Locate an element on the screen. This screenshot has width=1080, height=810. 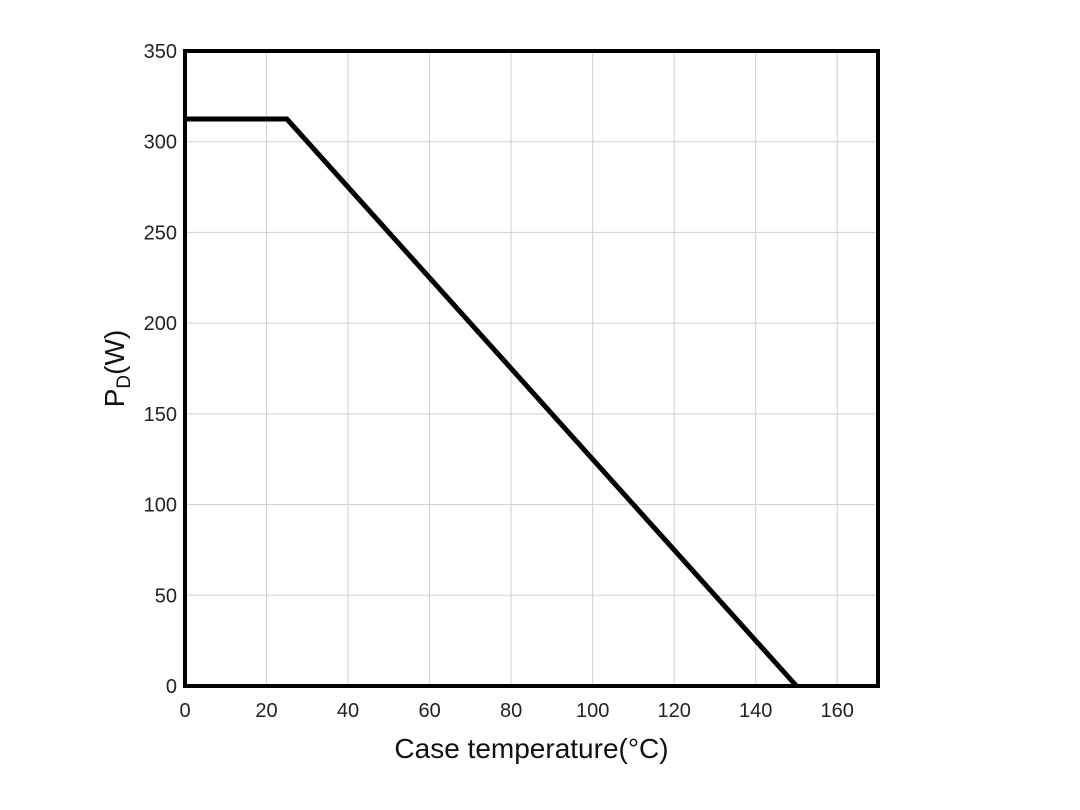
y-tick-label: 250 is located at coordinates (160, 233).